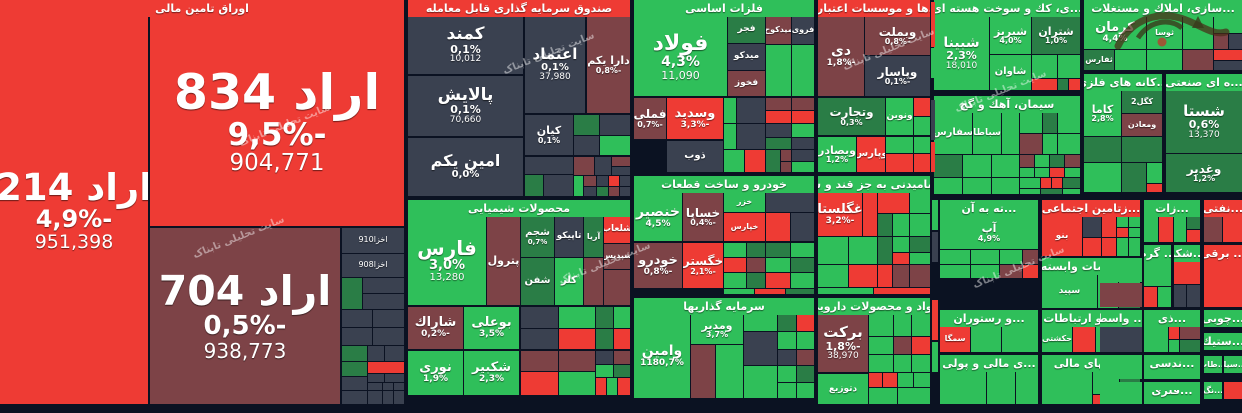 Image resolution: width=1242 pixels, height=413 pixels. What do you see at coordinates (1062, 236) in the screenshot?
I see `tile-beno: بنو` at bounding box center [1062, 236].